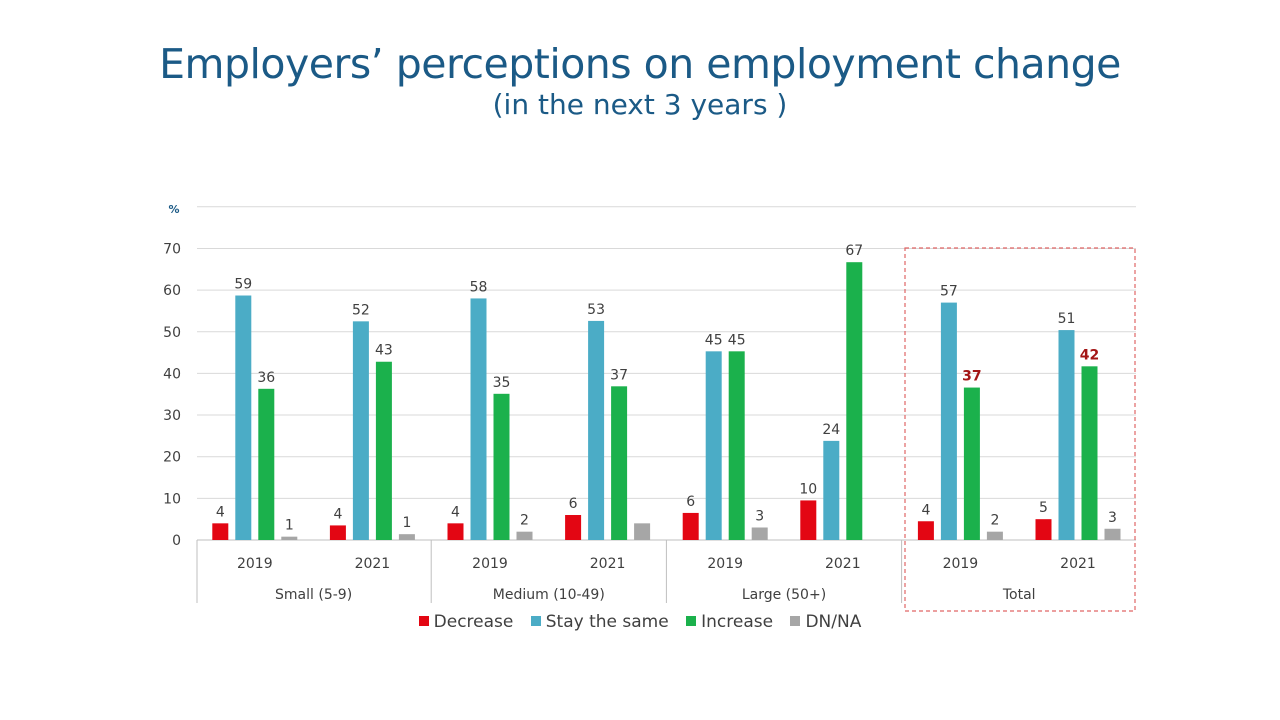 The height and width of the screenshot is (720, 1280). Describe the element at coordinates (172, 291) in the screenshot. I see `y-tick-label: 60` at that location.